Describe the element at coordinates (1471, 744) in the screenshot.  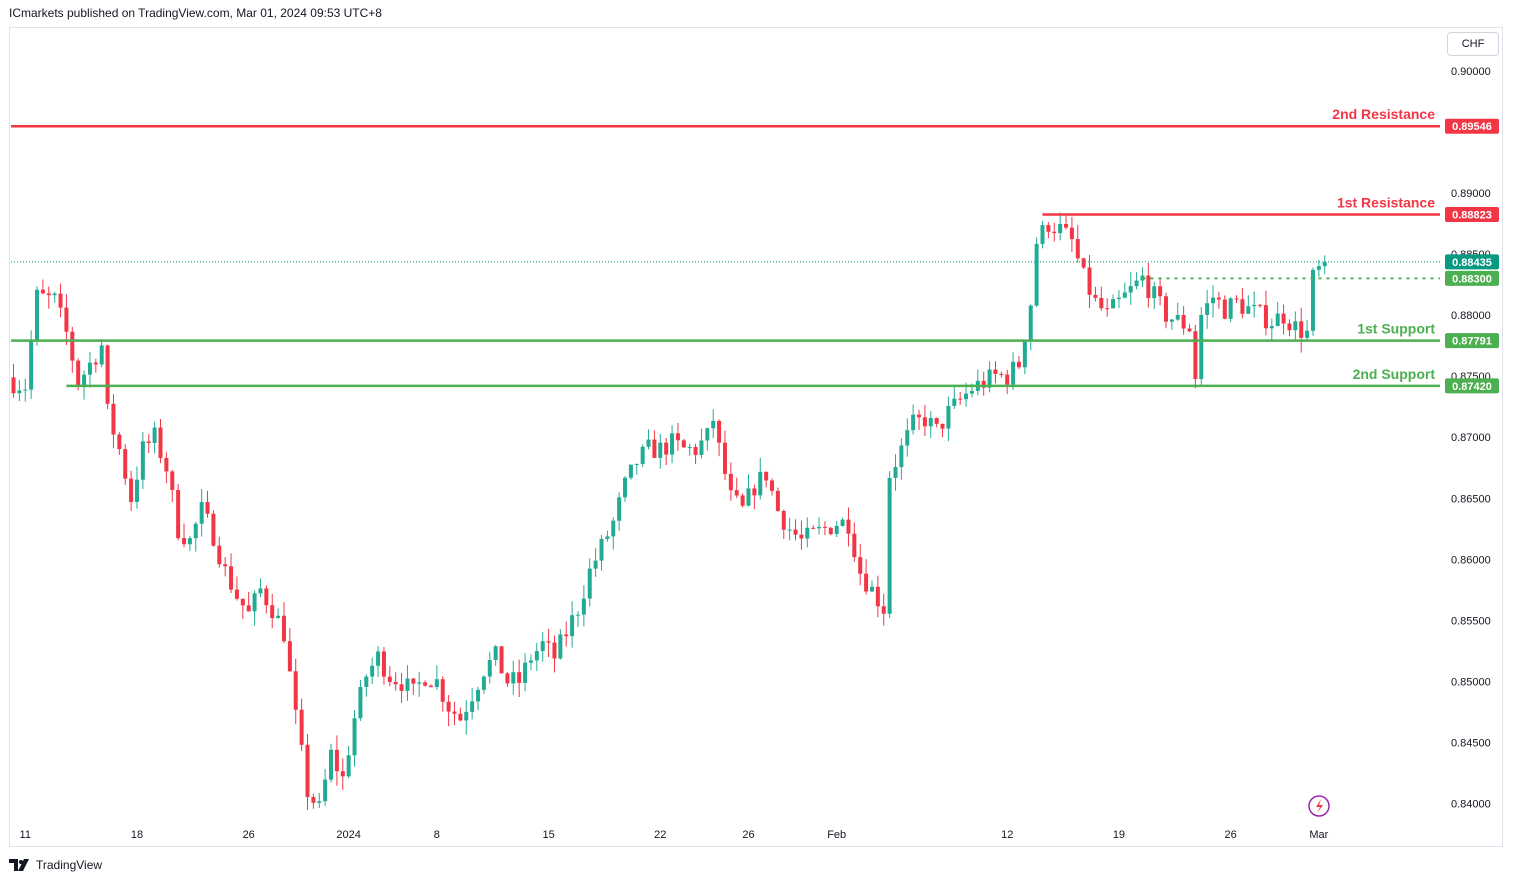
I see `price-tick-label: 0.84500` at that location.